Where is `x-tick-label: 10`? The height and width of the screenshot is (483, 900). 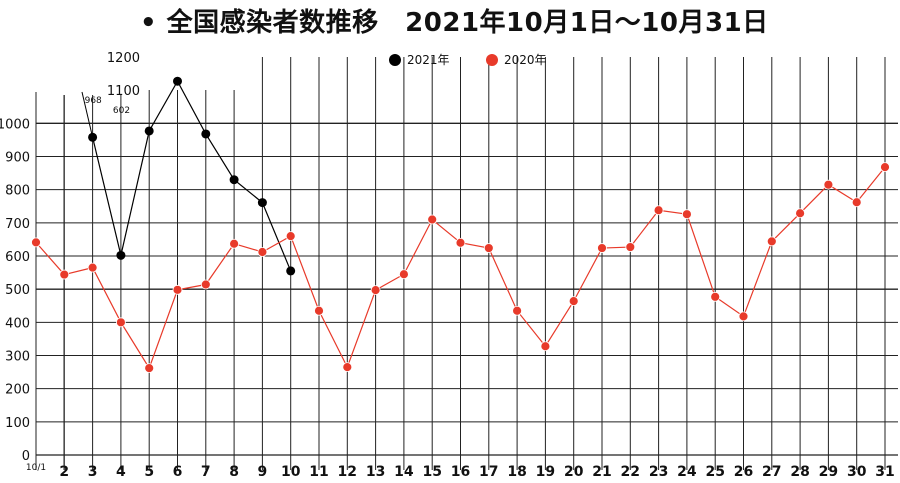 x-tick-label: 10 is located at coordinates (291, 472).